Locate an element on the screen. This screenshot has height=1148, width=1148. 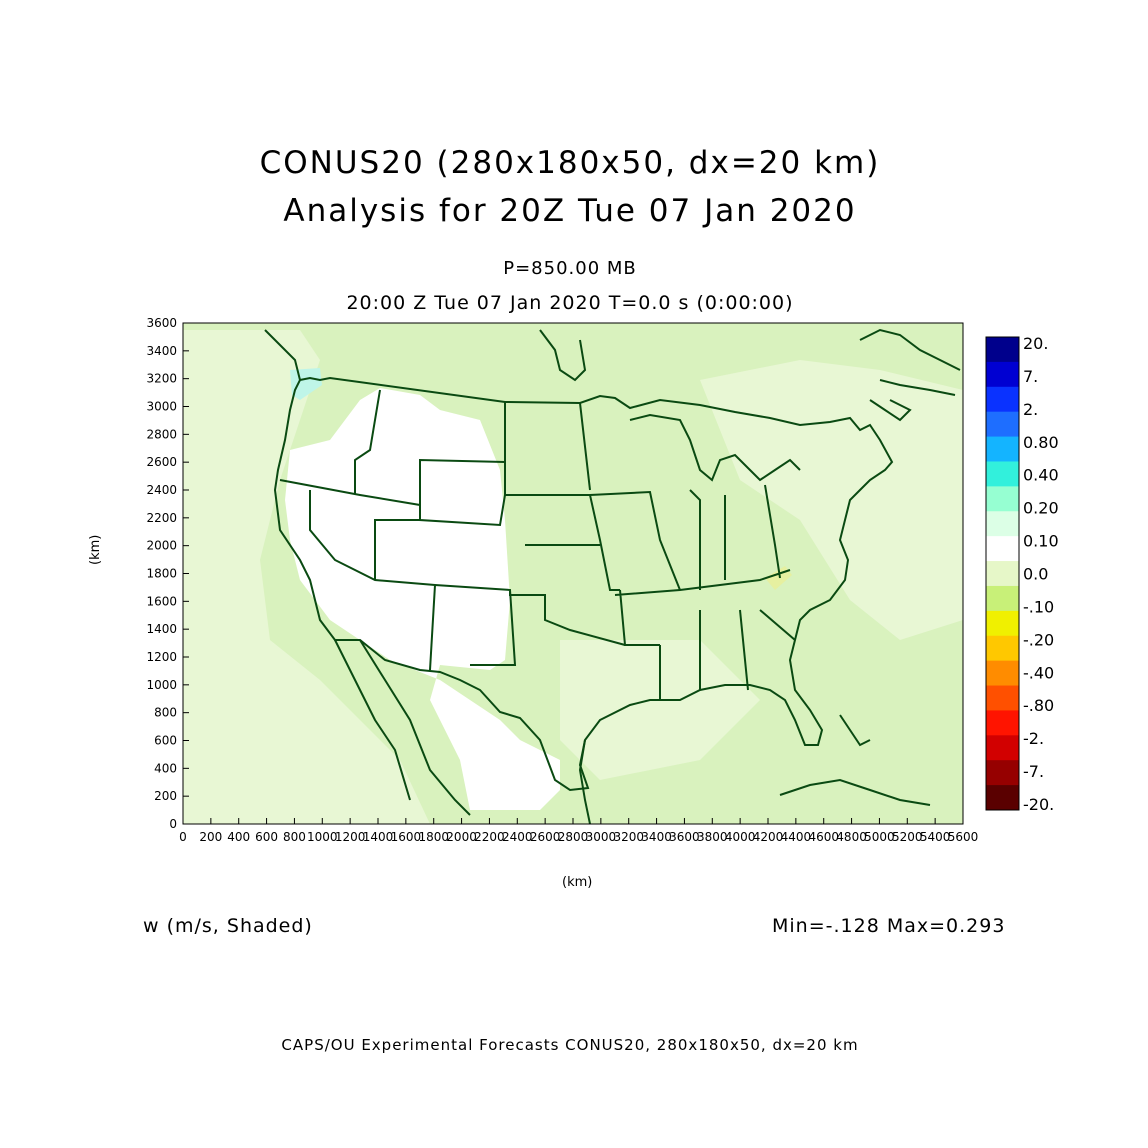
x-tick-label: 3200 is located at coordinates (628, 837).